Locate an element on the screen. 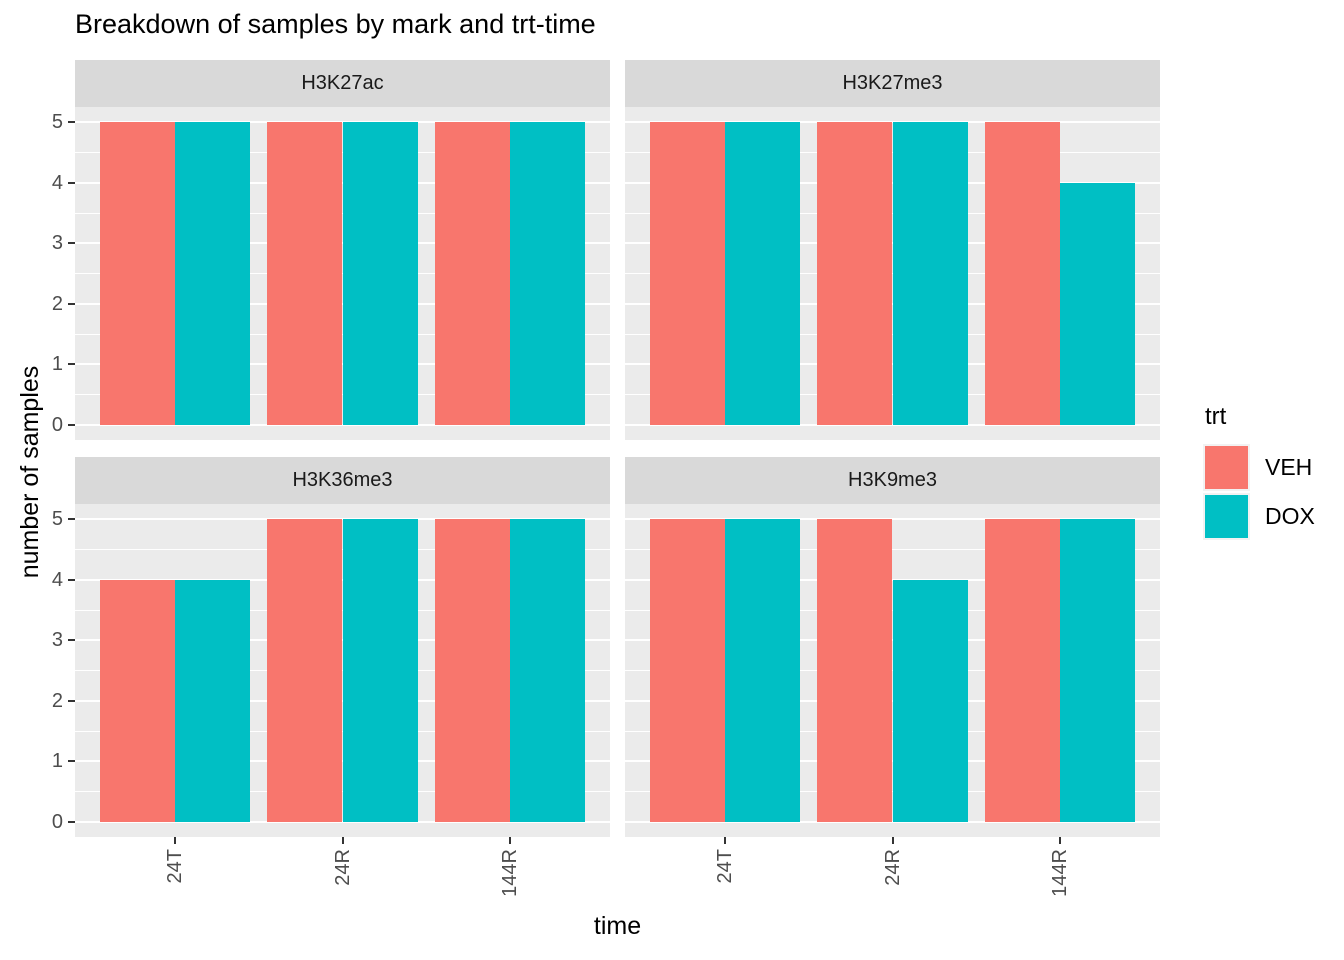  legend-key-veh is located at coordinates (1226, 467).